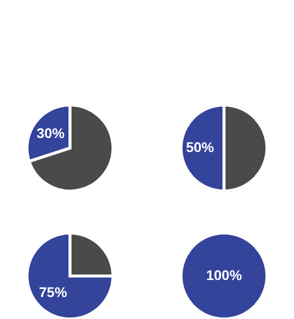 The height and width of the screenshot is (319, 294). I want to click on data-label: 30%, so click(51, 132).